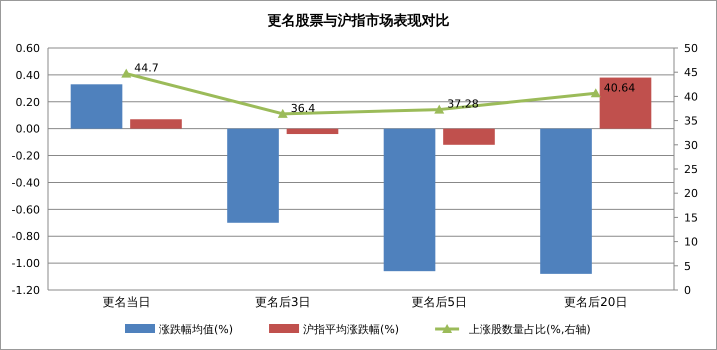 The image size is (717, 350). I want to click on y2-tick-label: 35, so click(691, 121).